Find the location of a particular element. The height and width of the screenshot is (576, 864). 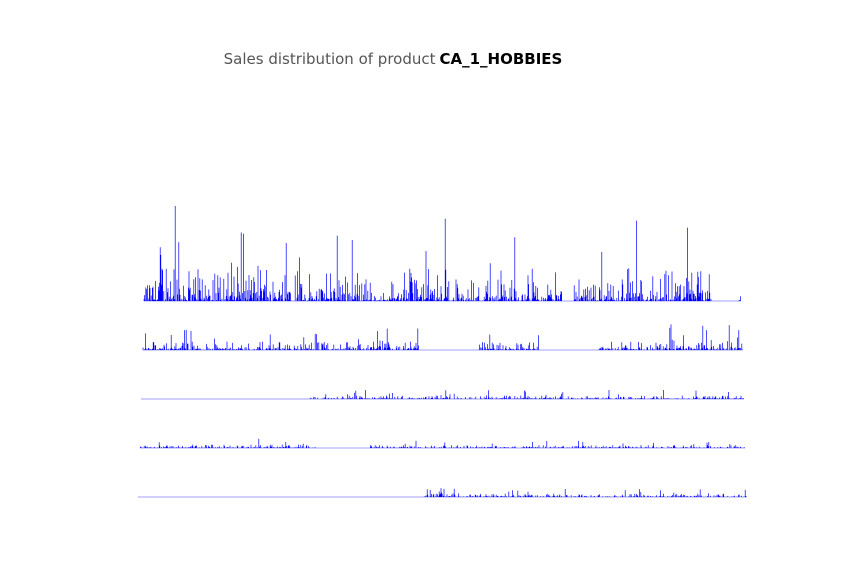

chart-title-prefix: Sales distribution of product is located at coordinates (329, 59).